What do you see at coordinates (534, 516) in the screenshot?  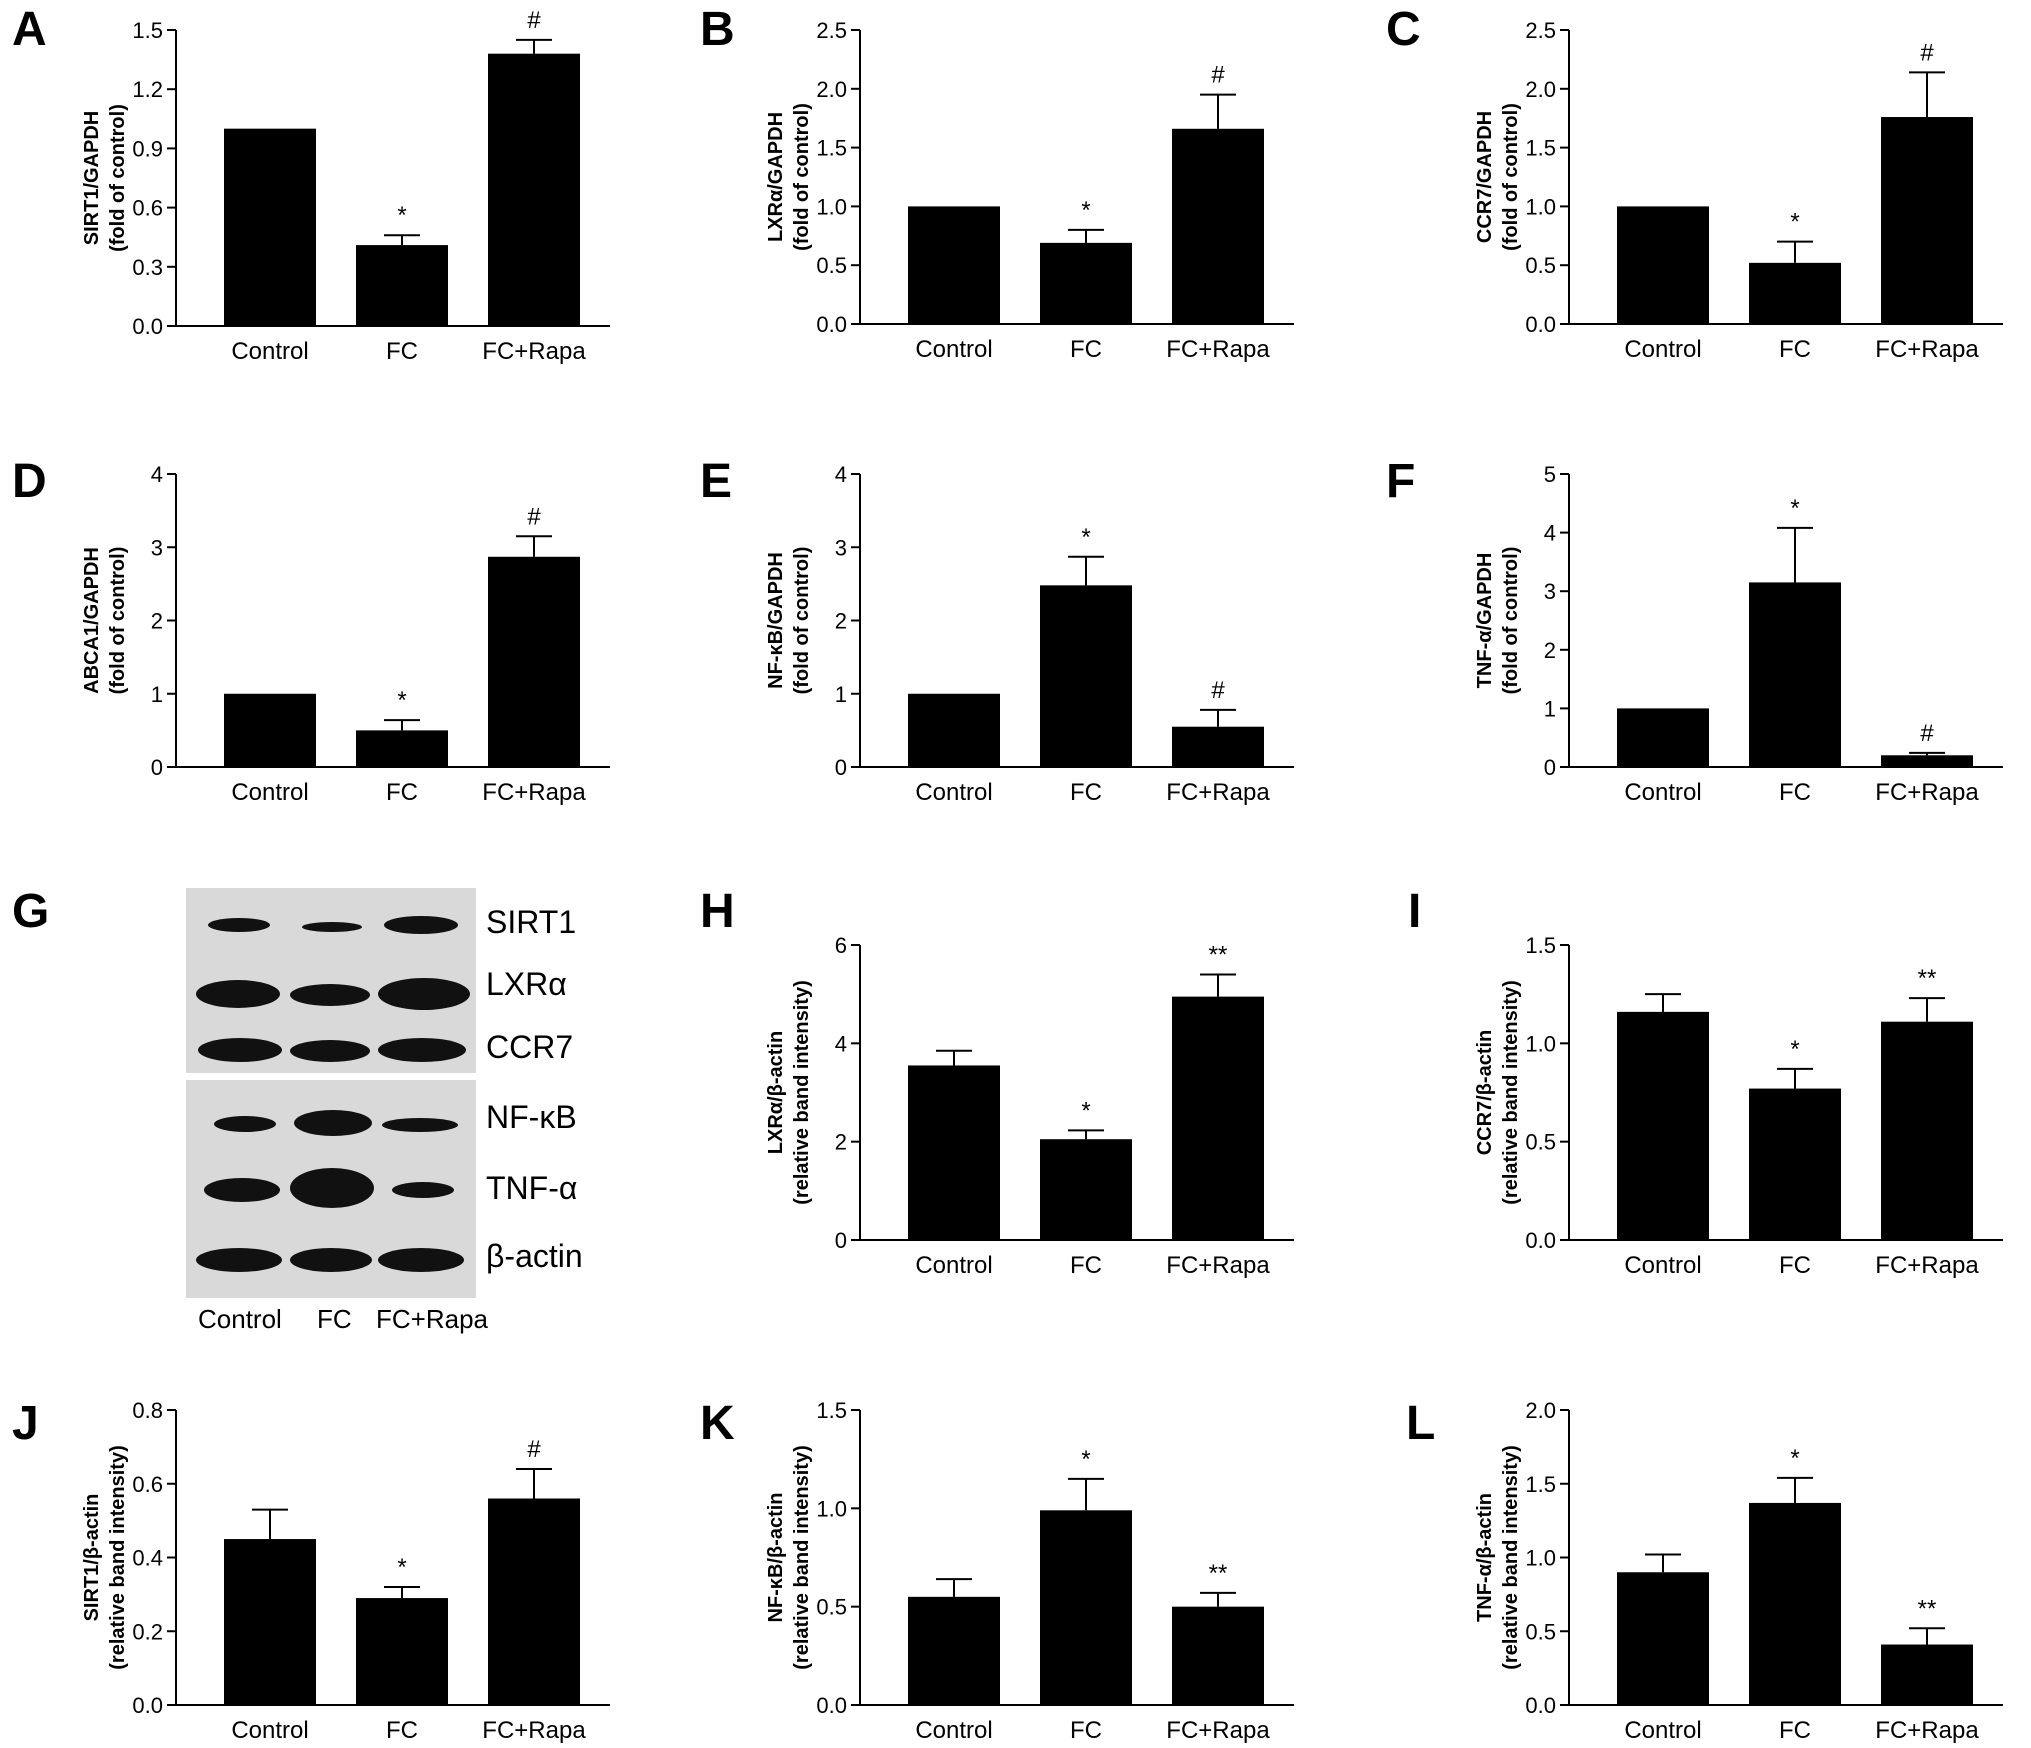 I see `significance-mark-d: #` at bounding box center [534, 516].